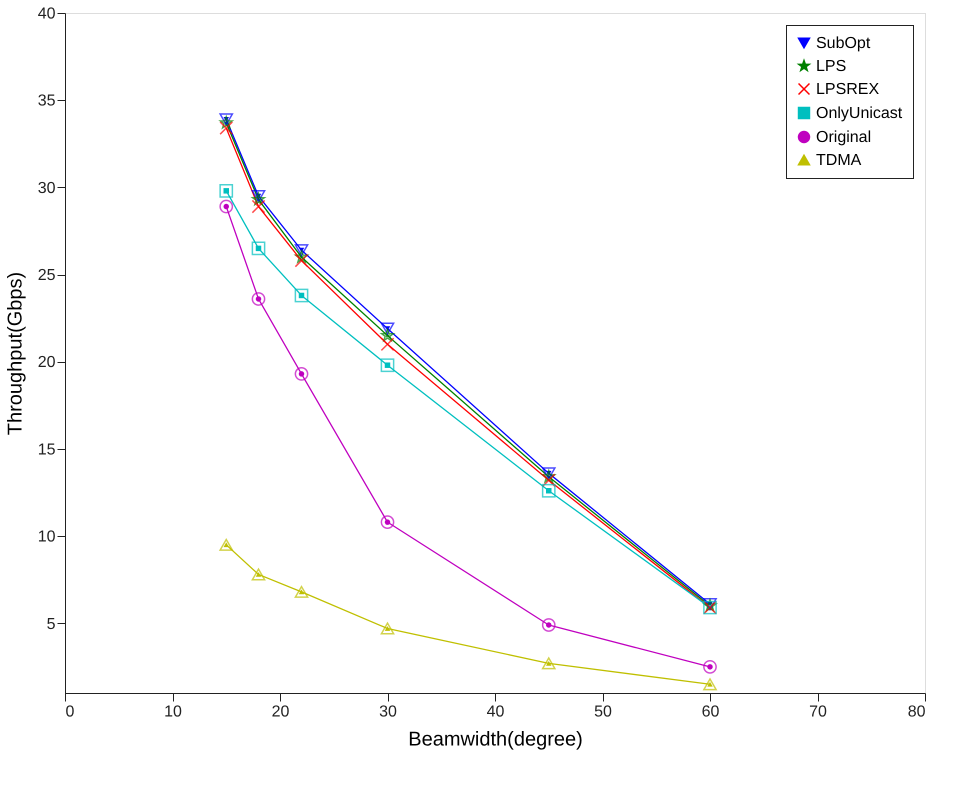 The image size is (974, 787). Describe the element at coordinates (70, 712) in the screenshot. I see `x-tick-label: 0` at that location.